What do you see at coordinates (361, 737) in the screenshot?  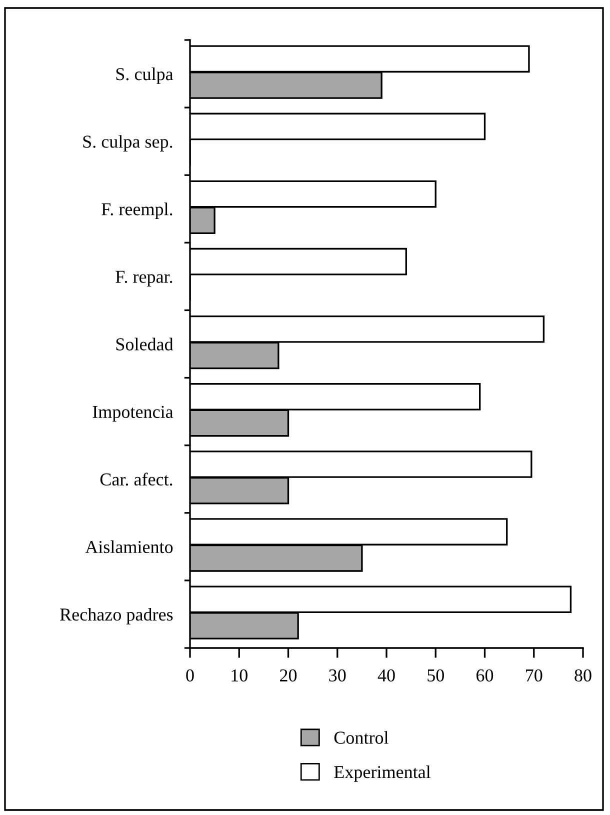 I see `legend-label: Control` at bounding box center [361, 737].